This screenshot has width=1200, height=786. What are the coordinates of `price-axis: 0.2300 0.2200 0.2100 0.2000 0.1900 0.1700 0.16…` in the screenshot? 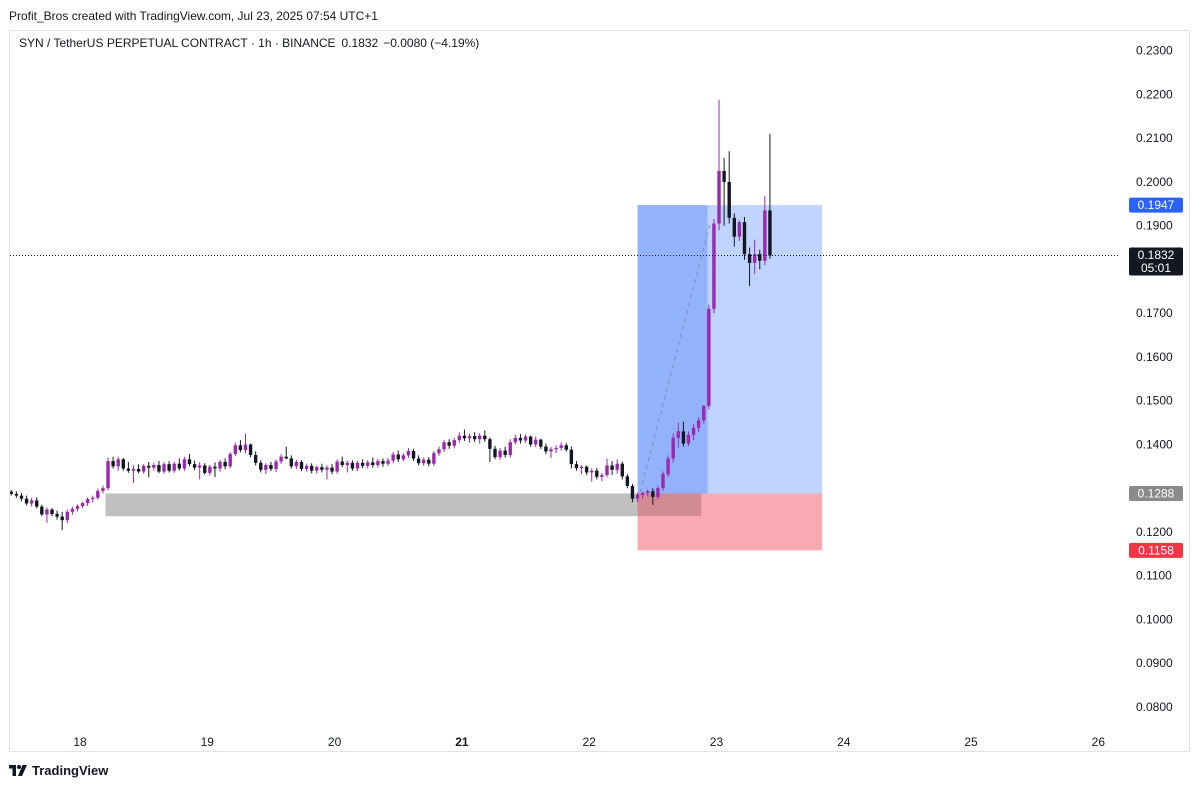 It's located at (1154, 379).